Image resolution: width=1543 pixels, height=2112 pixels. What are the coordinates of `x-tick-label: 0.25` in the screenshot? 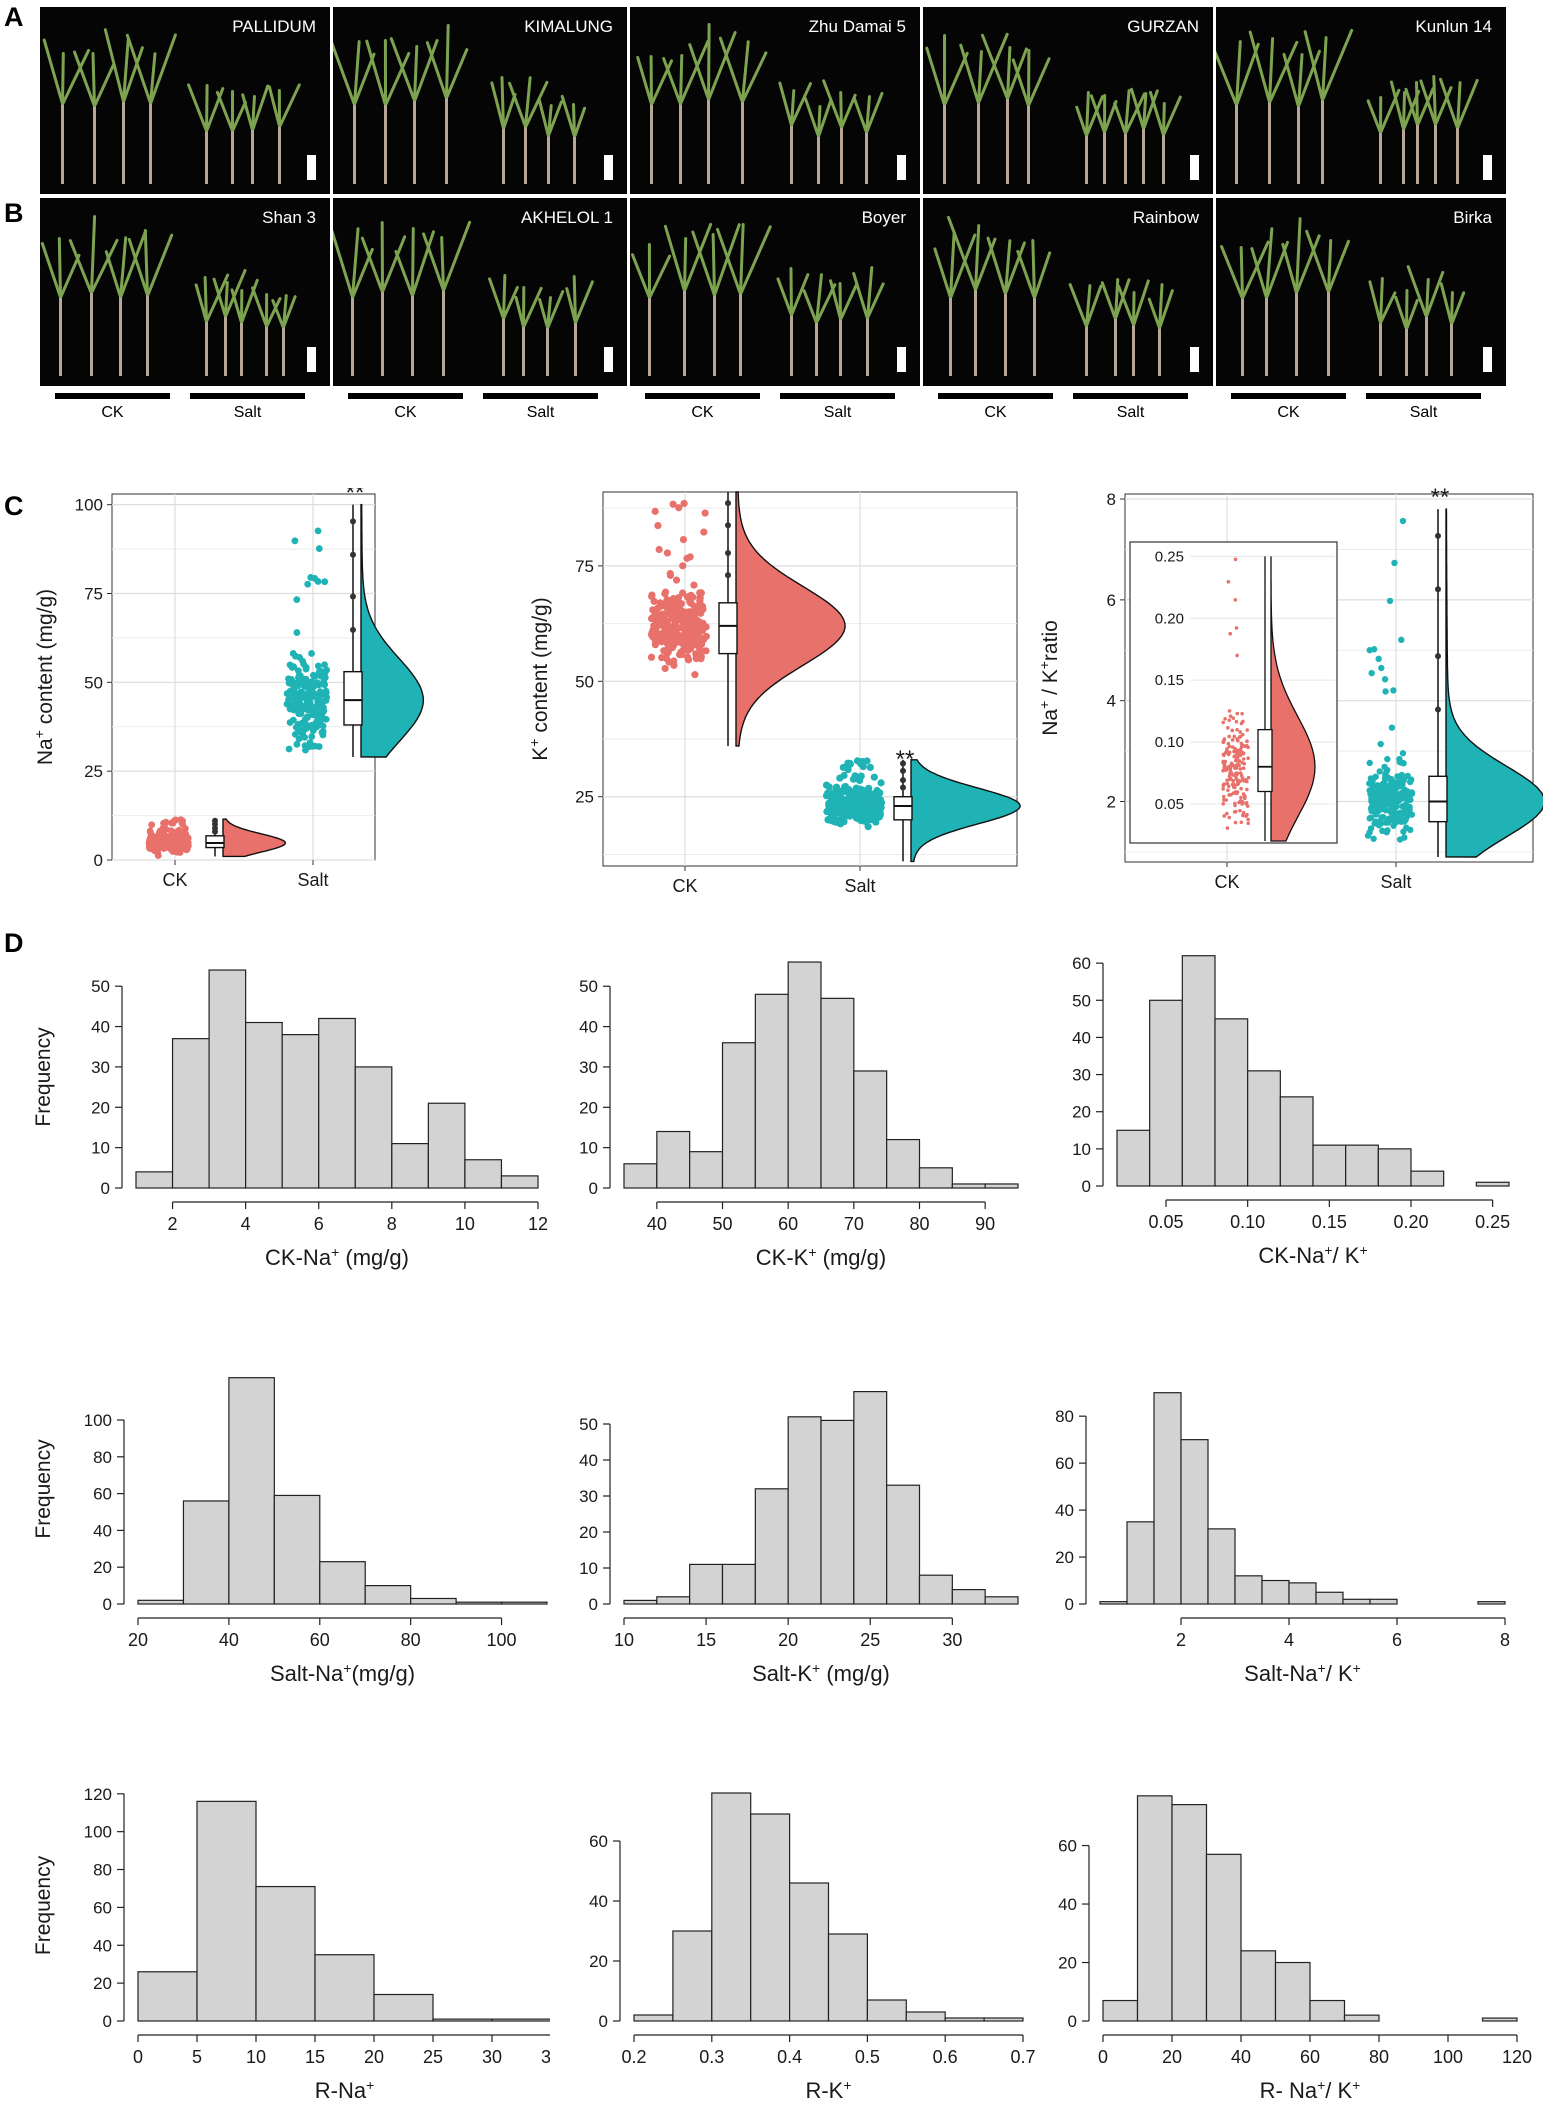 It's located at (1492, 1222).